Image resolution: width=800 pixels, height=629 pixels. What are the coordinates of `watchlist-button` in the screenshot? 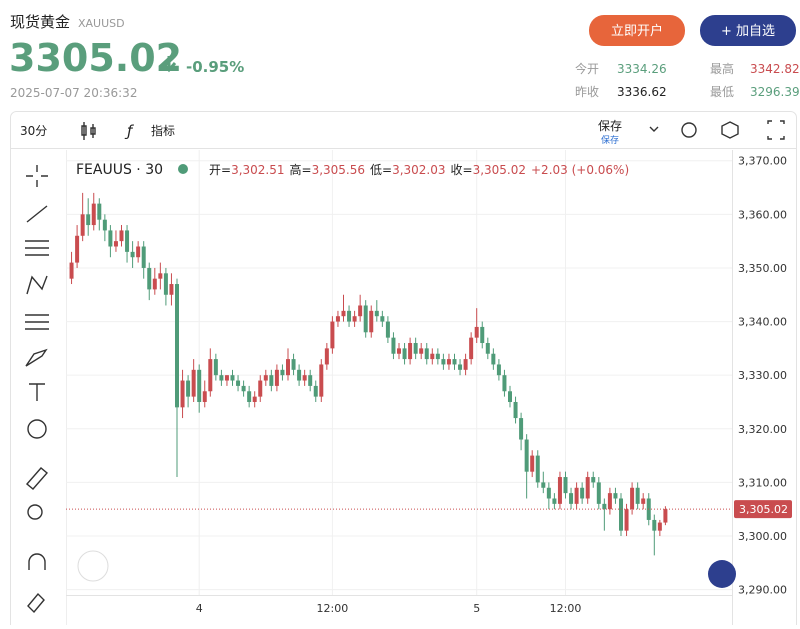 It's located at (748, 30).